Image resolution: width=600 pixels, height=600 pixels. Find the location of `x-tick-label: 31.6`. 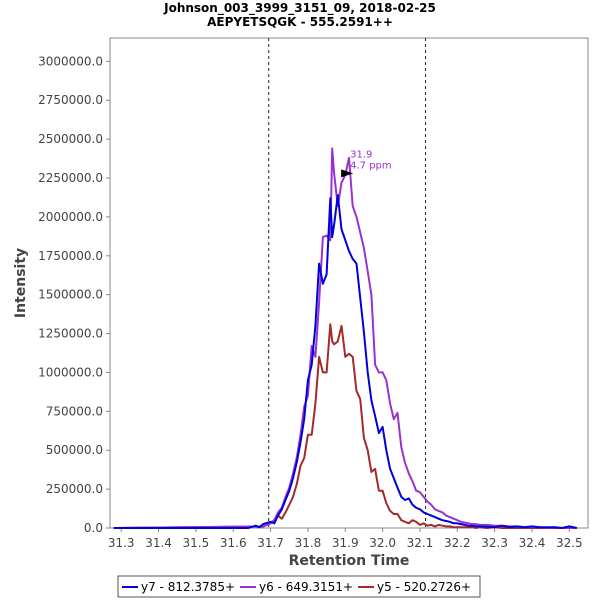

x-tick-label: 31.6 is located at coordinates (233, 543).